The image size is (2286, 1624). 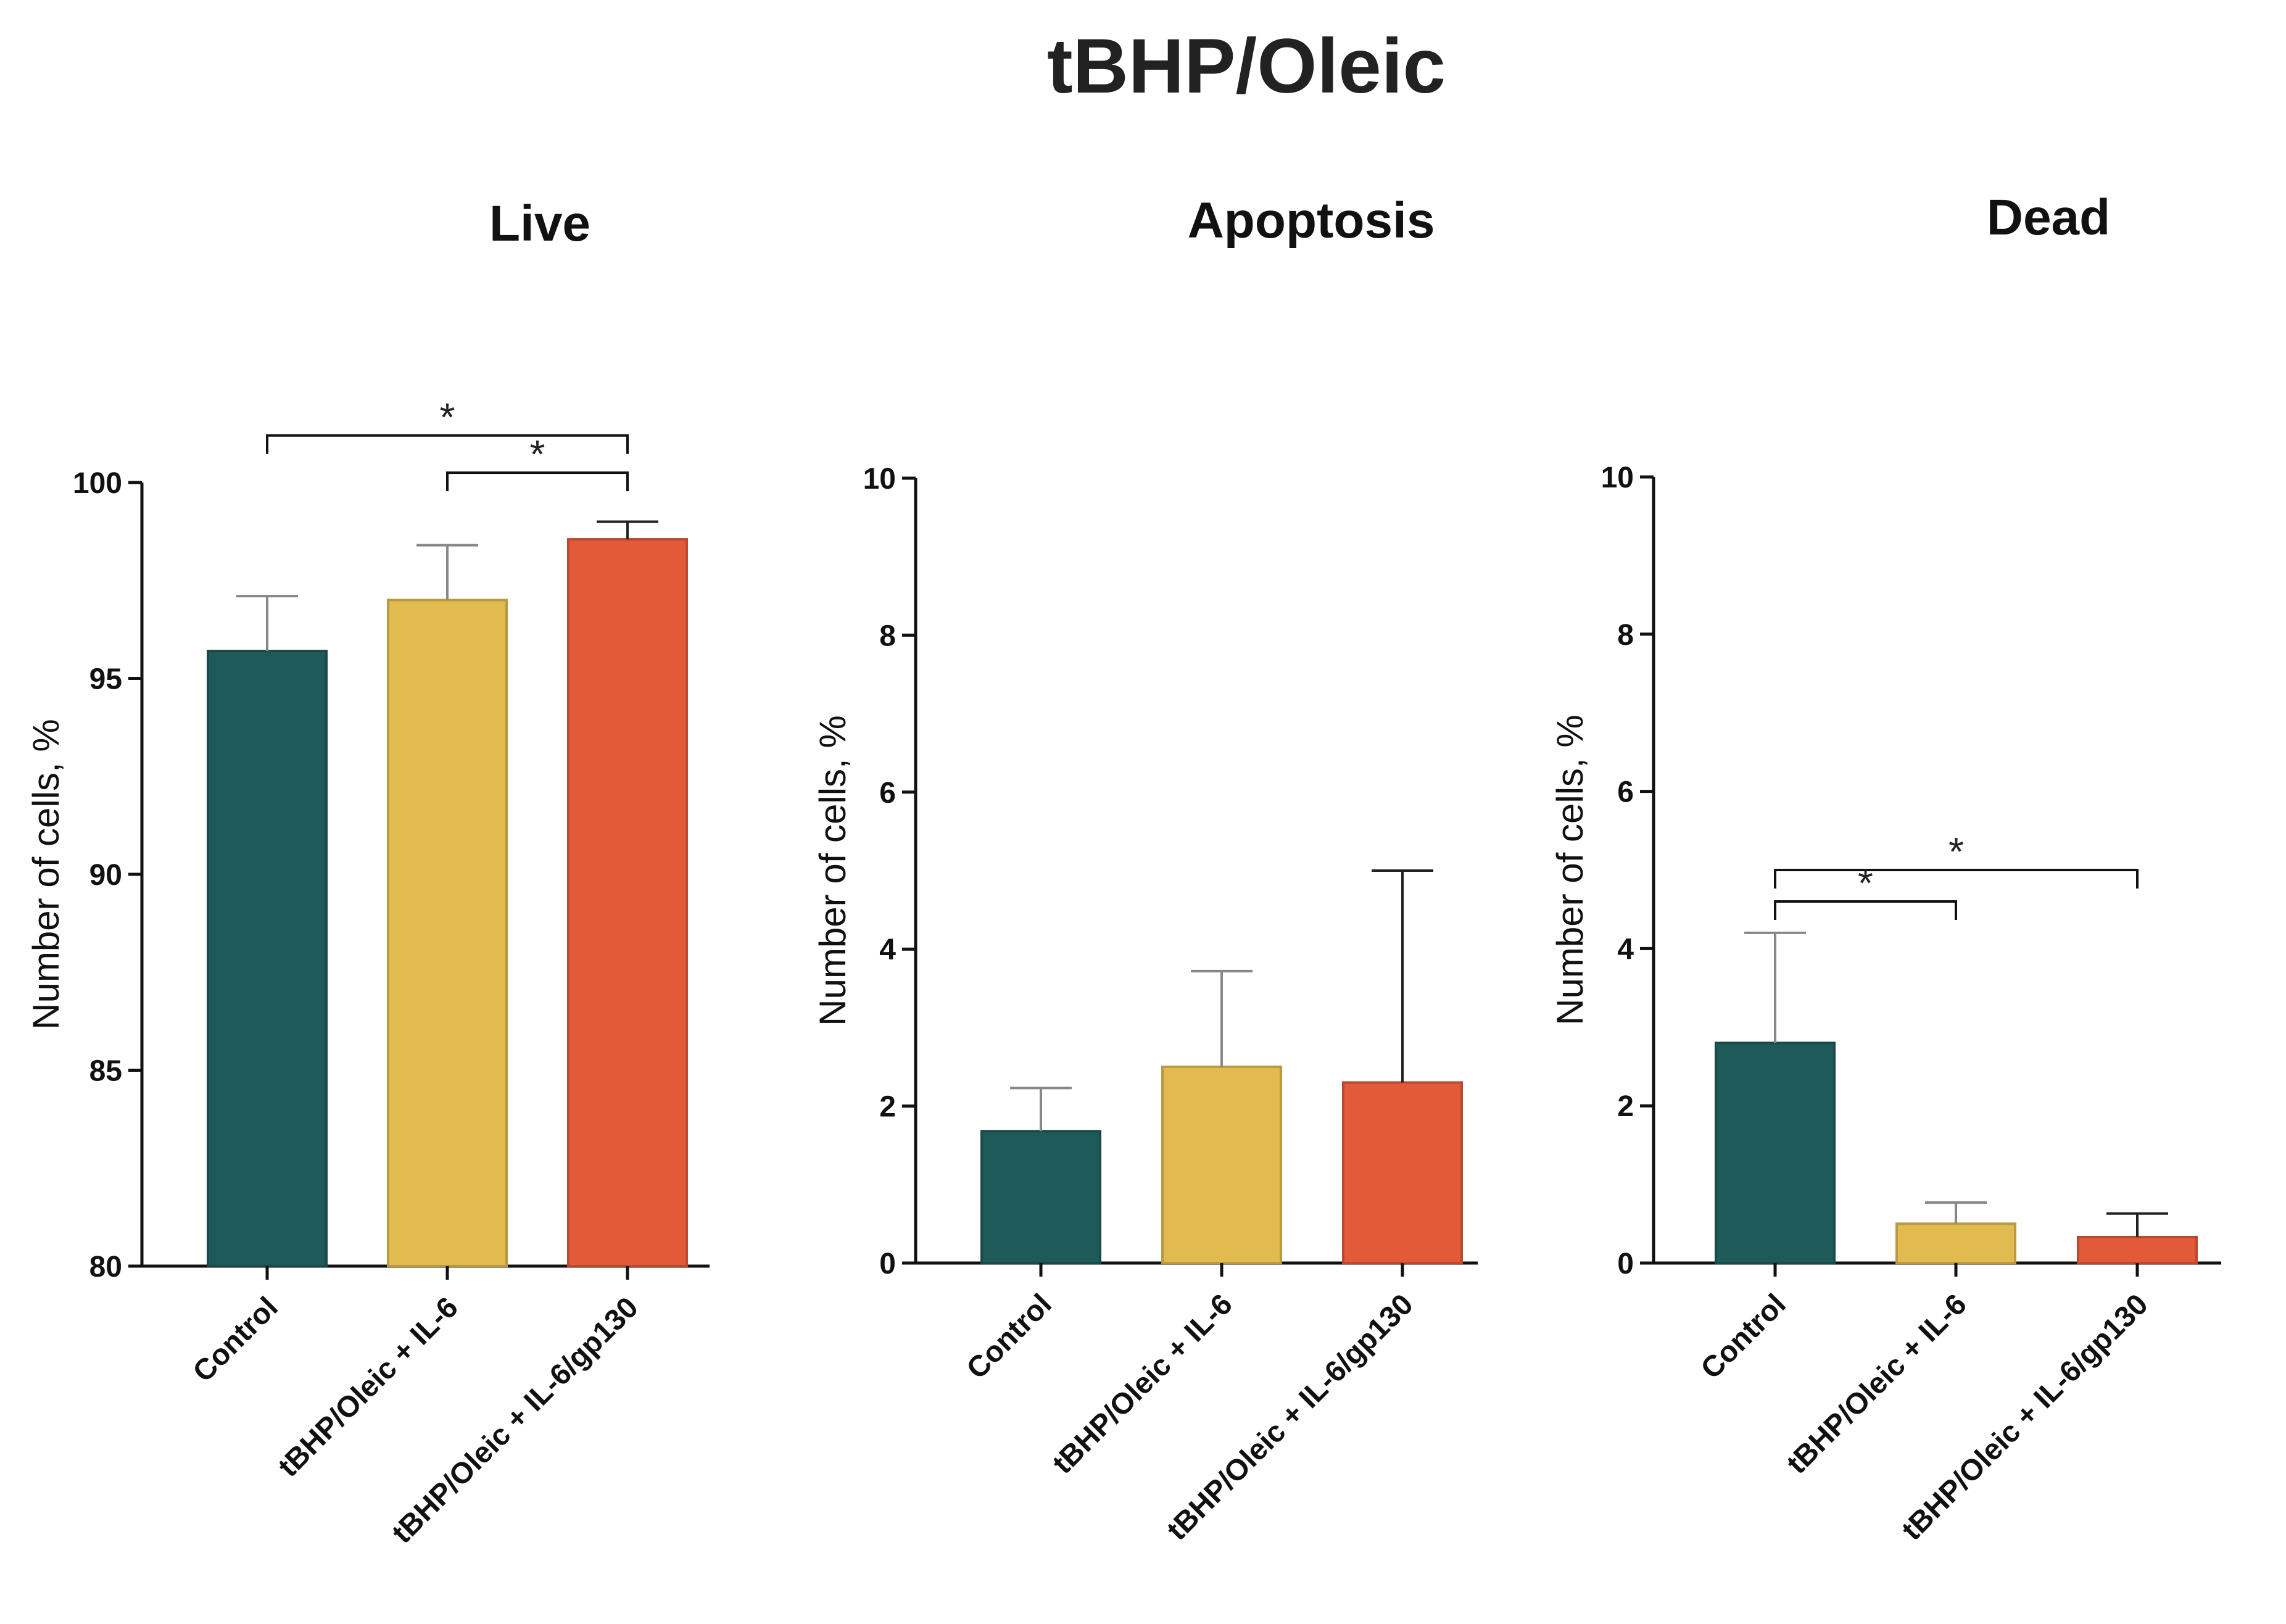 I want to click on y-tick-label: 85, so click(x=105, y=1071).